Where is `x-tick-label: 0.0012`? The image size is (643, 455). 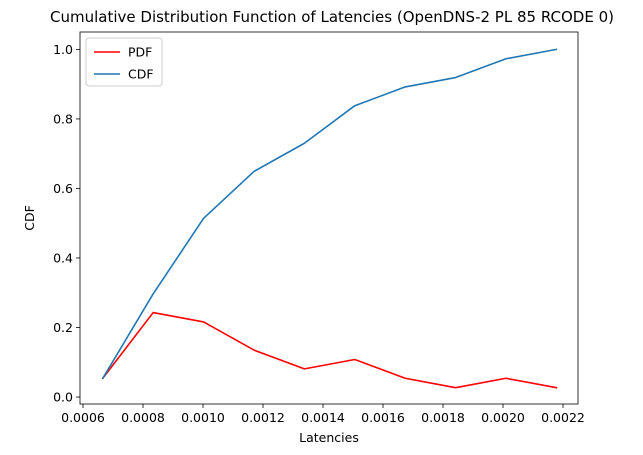 x-tick-label: 0.0012 is located at coordinates (263, 417).